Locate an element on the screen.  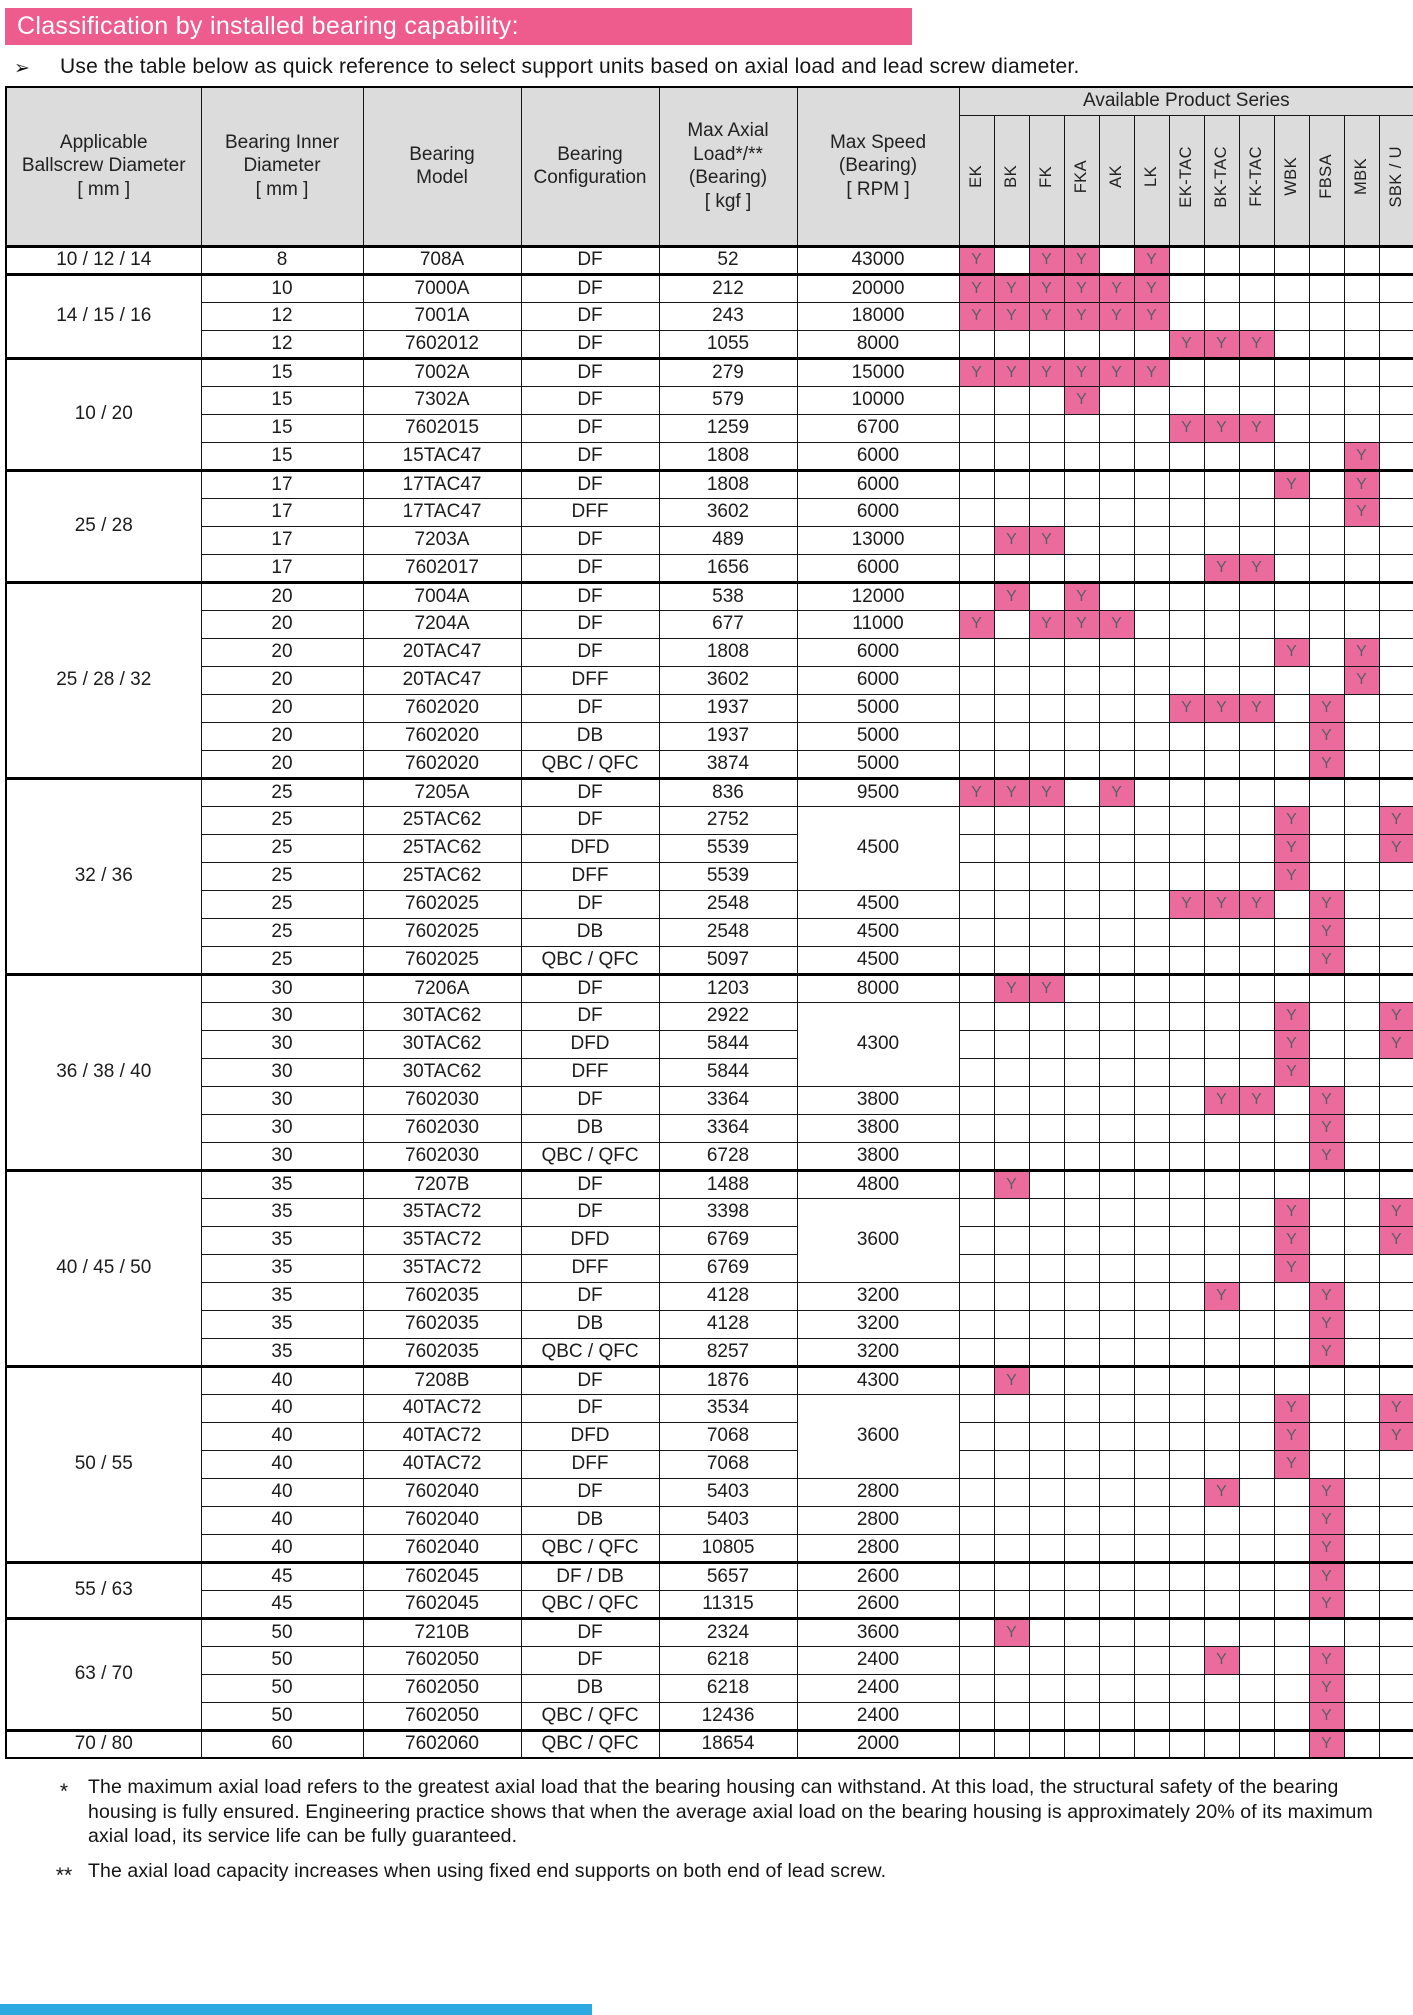
cell-inner-diameter: 35 is located at coordinates (282, 1240).